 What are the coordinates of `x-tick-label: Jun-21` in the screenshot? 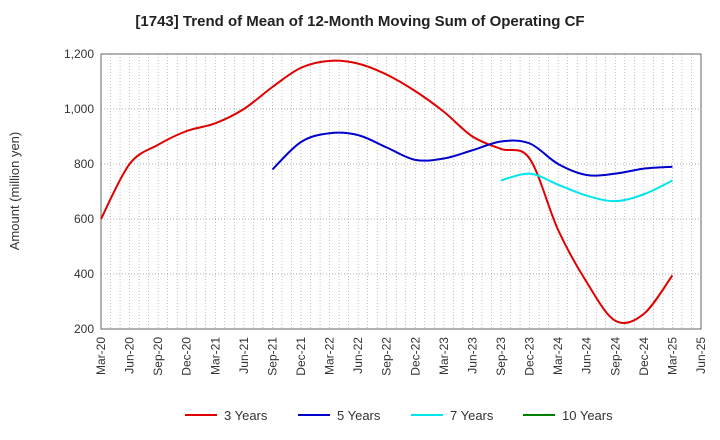 It's located at (244, 355).